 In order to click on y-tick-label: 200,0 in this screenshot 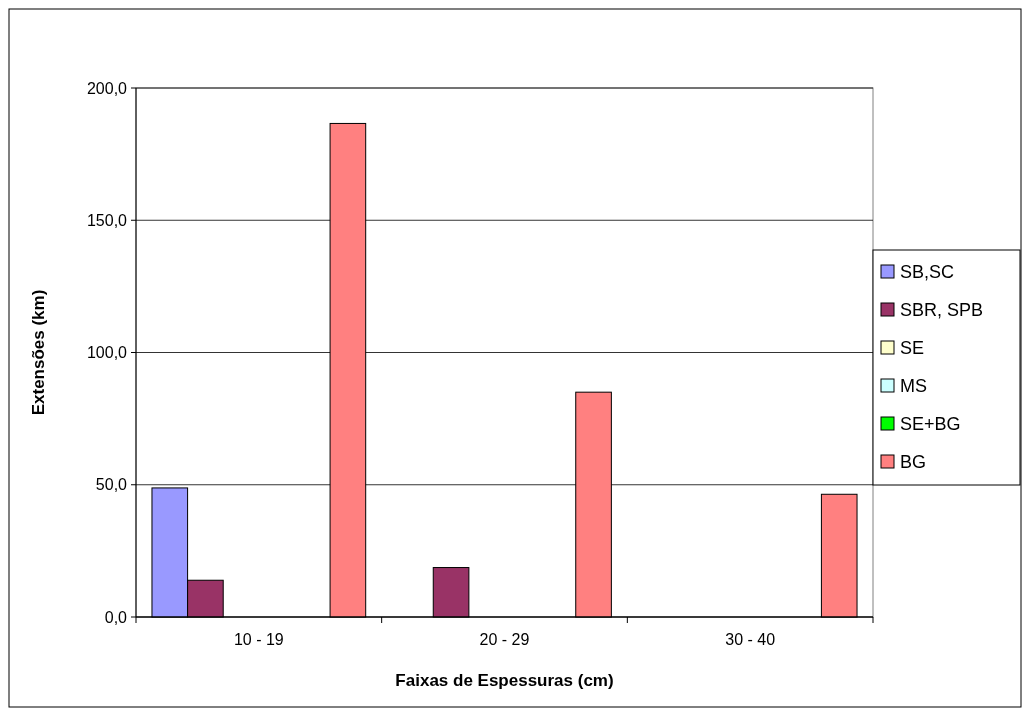, I will do `click(107, 88)`.